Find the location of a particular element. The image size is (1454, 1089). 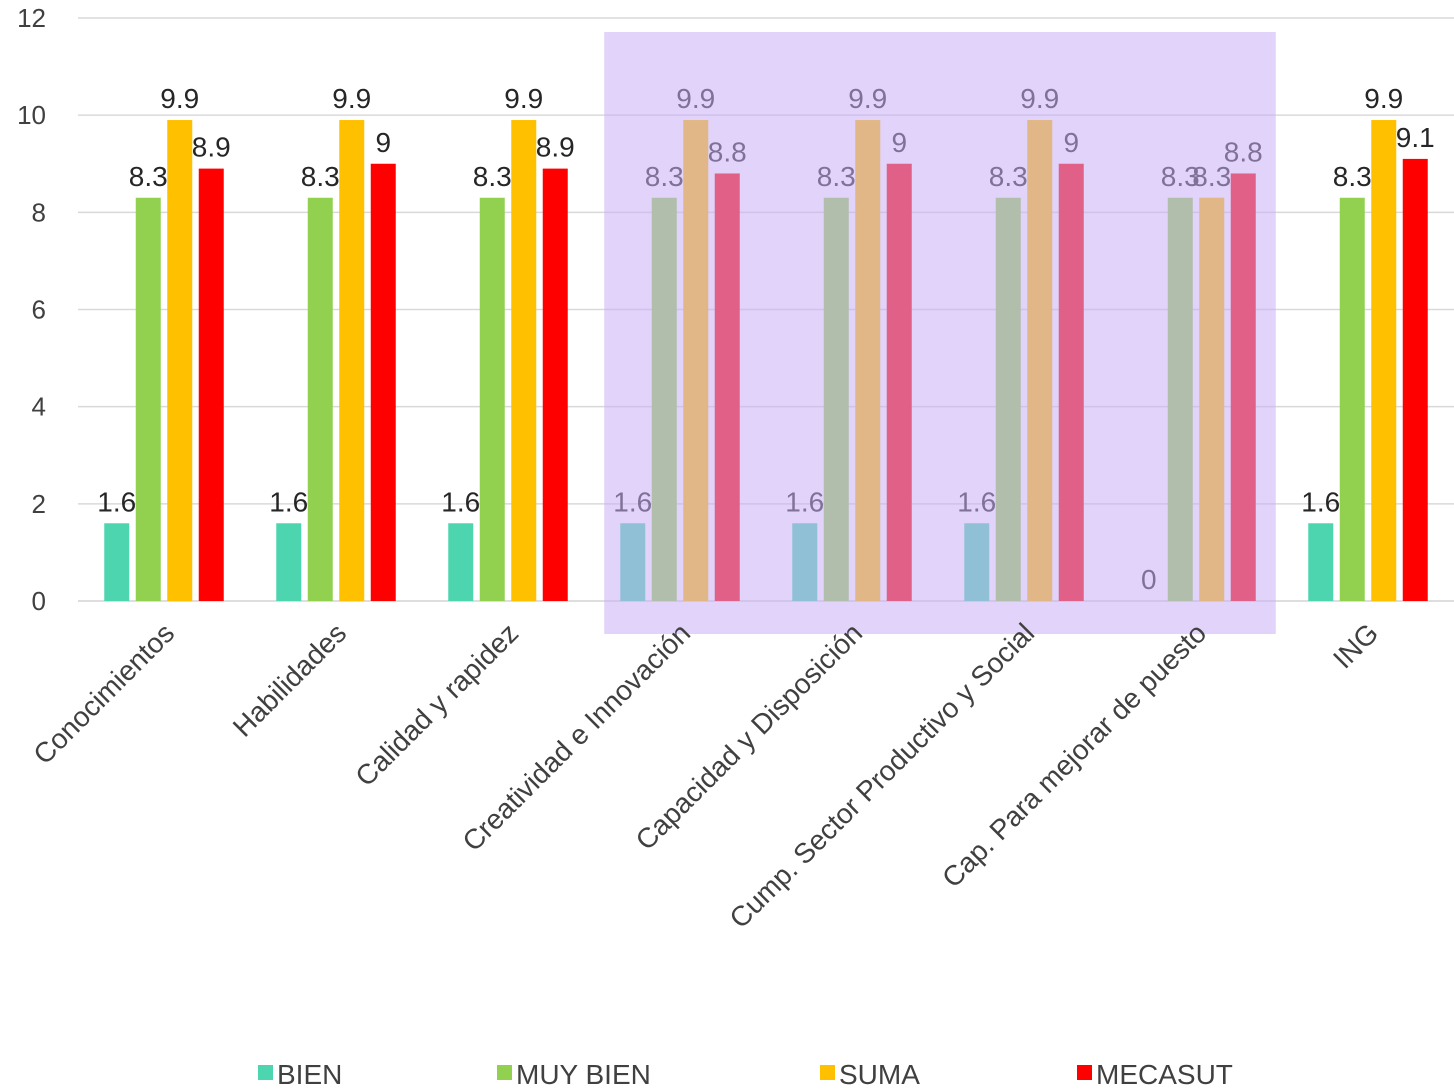

y-tick-label: 0 is located at coordinates (39, 601).